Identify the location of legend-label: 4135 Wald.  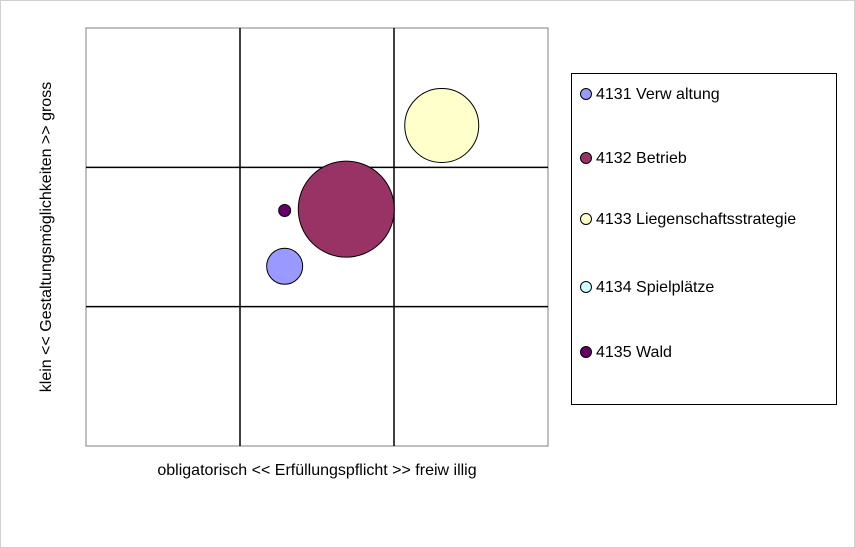
(634, 352).